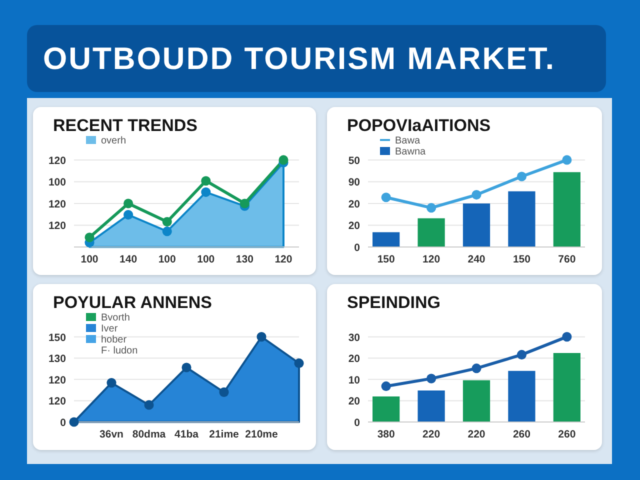  What do you see at coordinates (115, 318) in the screenshot?
I see `legend-label: Bvorth` at bounding box center [115, 318].